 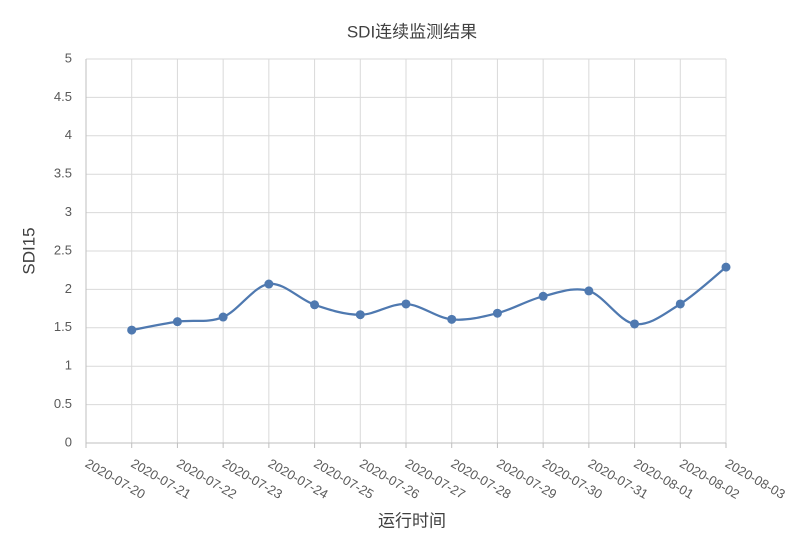 What do you see at coordinates (412, 31) in the screenshot?
I see `chart-title: SDI连续监测结果` at bounding box center [412, 31].